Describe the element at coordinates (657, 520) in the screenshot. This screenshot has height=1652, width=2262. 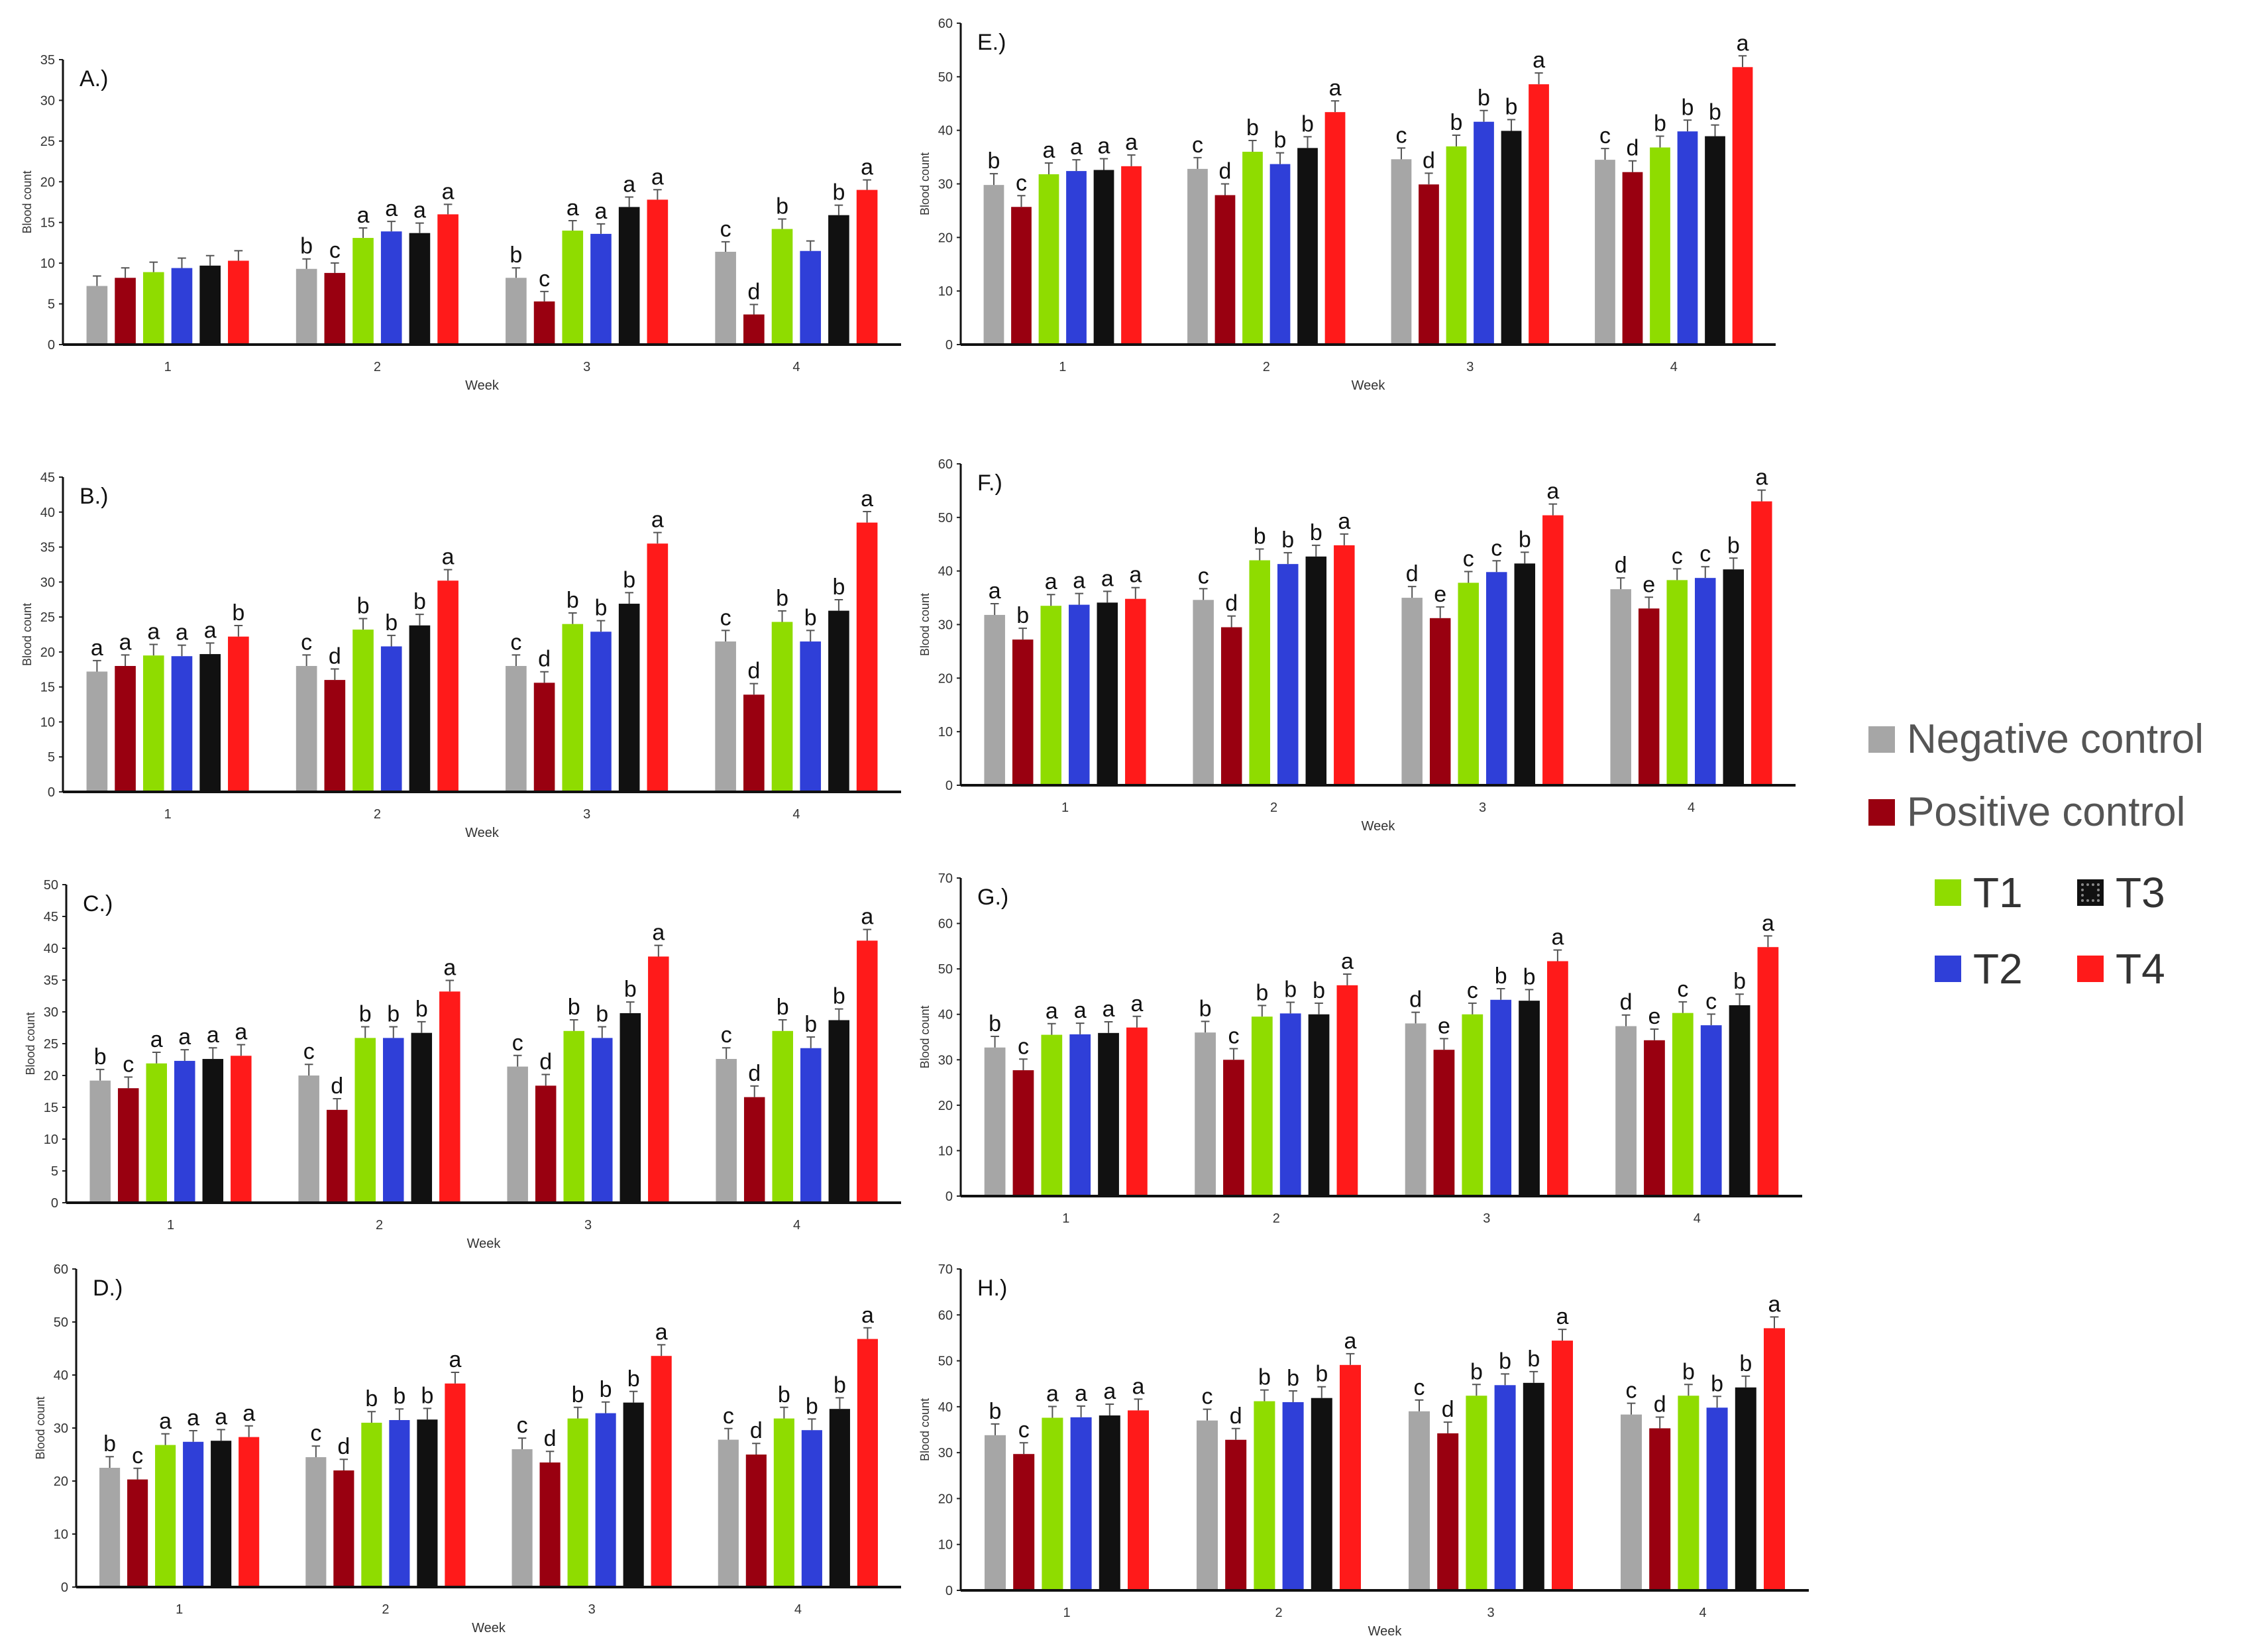
I see `panel-b-sig-label: a` at that location.